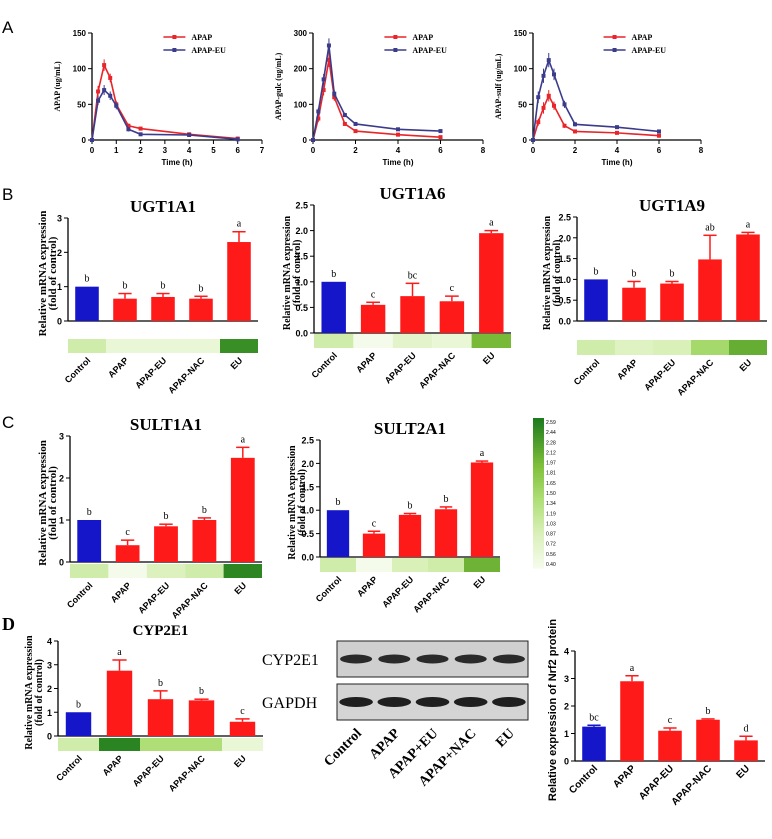 This screenshot has height=839, width=772. I want to click on panel-label-c: C, so click(8, 422).